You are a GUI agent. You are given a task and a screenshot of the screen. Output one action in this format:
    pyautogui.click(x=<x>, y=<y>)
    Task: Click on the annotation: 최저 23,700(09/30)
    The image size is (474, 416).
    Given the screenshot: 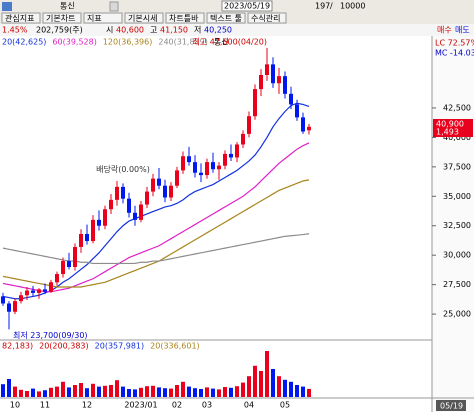 What is the action you would take?
    pyautogui.click(x=50, y=335)
    